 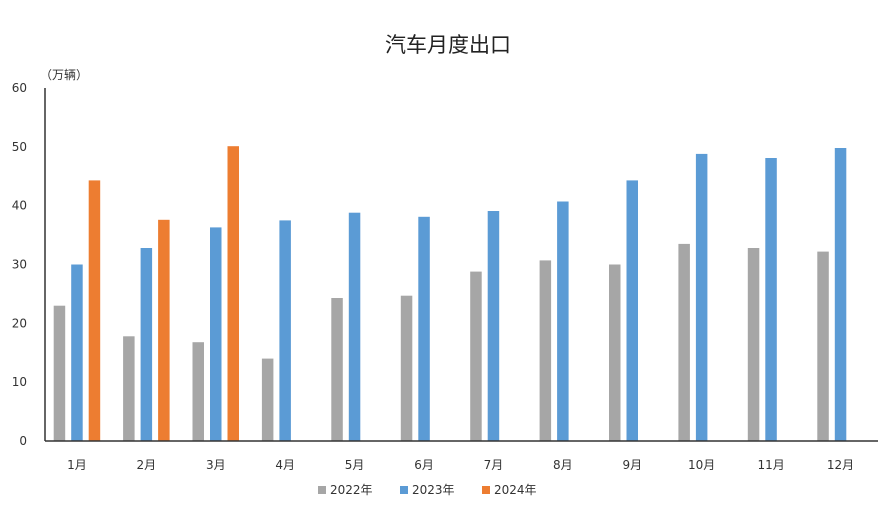 What do you see at coordinates (19, 206) in the screenshot?
I see `y-tick-label: 40` at bounding box center [19, 206].